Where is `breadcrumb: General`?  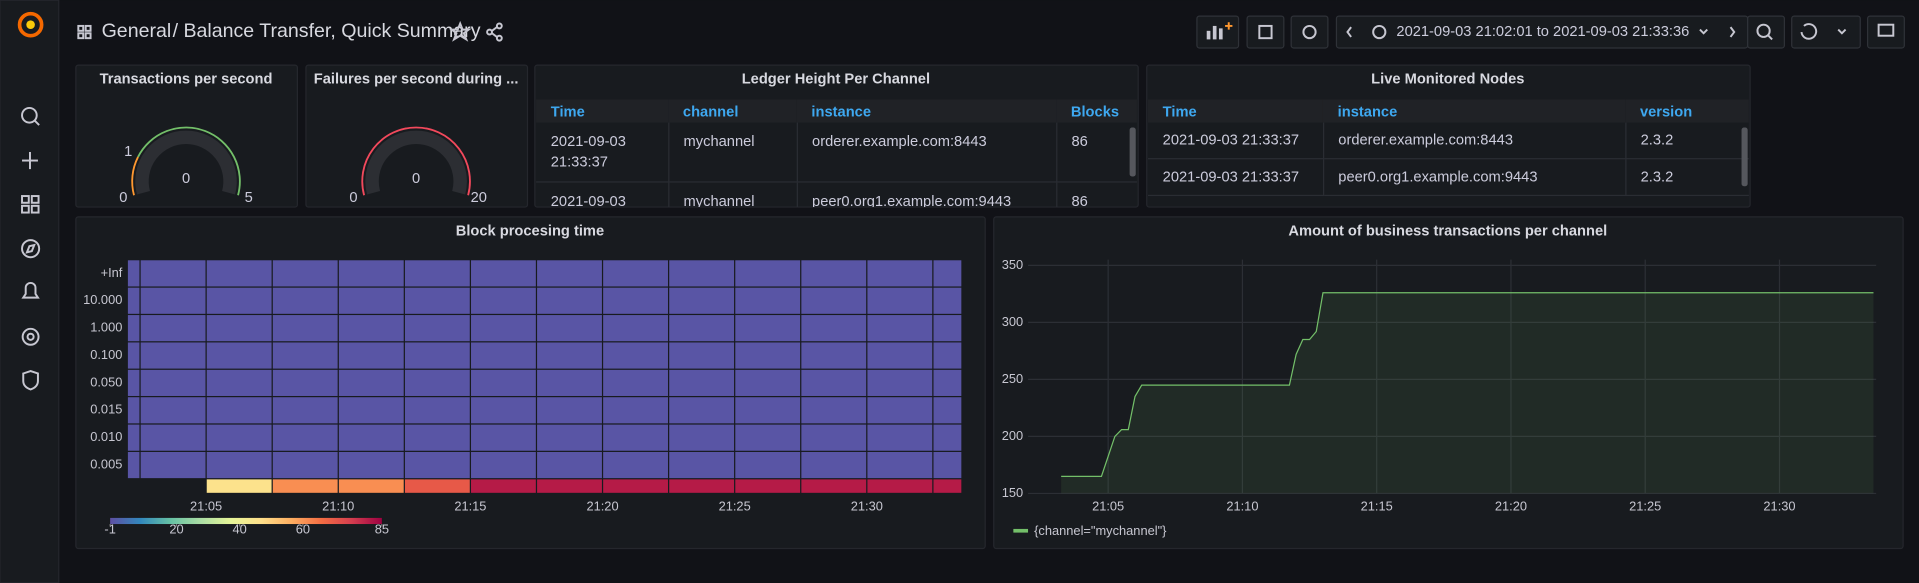 breadcrumb: General is located at coordinates (137, 31).